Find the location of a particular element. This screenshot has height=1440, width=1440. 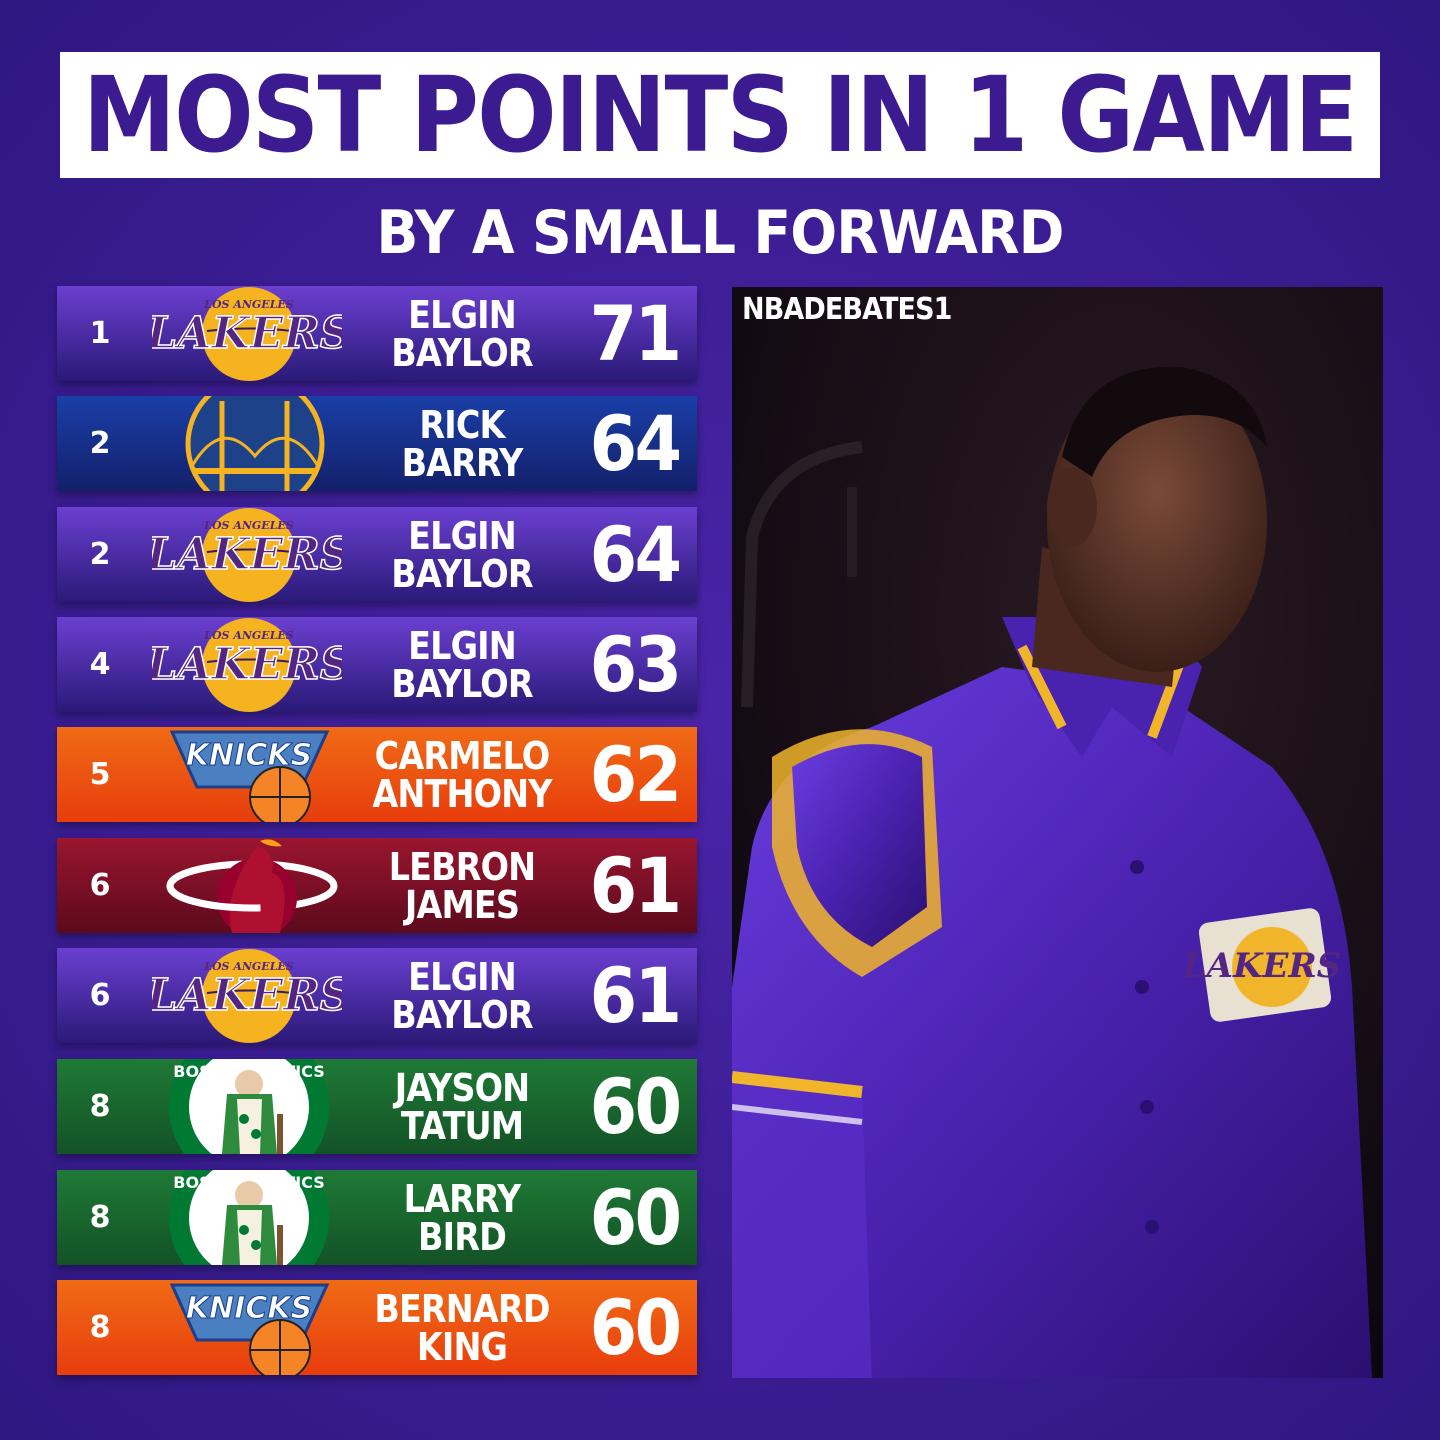

ranking-row-10: 8 KNICKS BERNARD KING 60 is located at coordinates (377, 1327).